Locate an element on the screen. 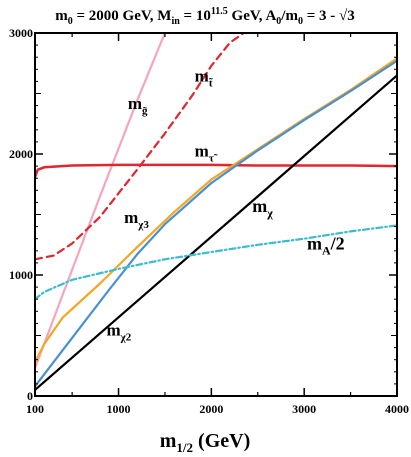 The width and height of the screenshot is (411, 457). x-axis-label: m1/2 (GeV) is located at coordinates (205, 442).